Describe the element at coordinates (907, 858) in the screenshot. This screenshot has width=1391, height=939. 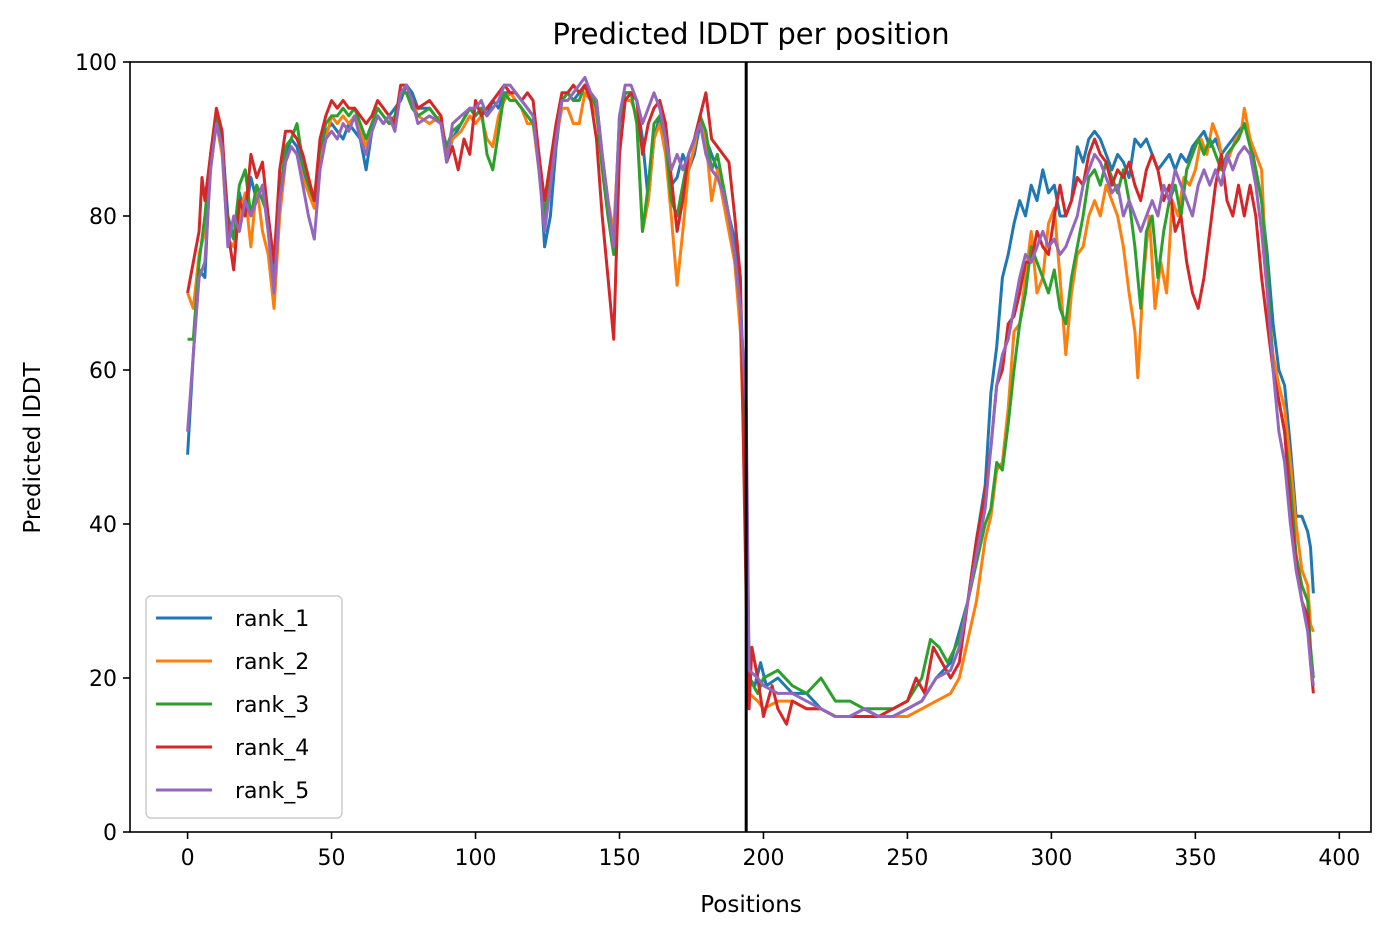
I see `x-tick-label: 250` at that location.